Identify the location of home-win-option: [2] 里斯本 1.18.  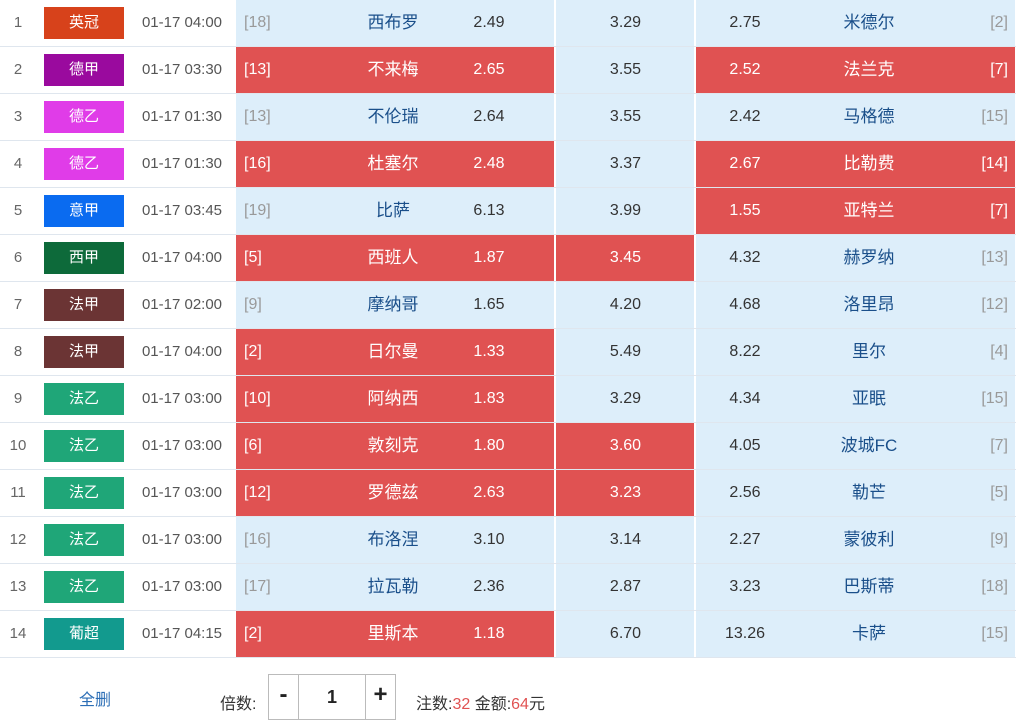
(395, 634).